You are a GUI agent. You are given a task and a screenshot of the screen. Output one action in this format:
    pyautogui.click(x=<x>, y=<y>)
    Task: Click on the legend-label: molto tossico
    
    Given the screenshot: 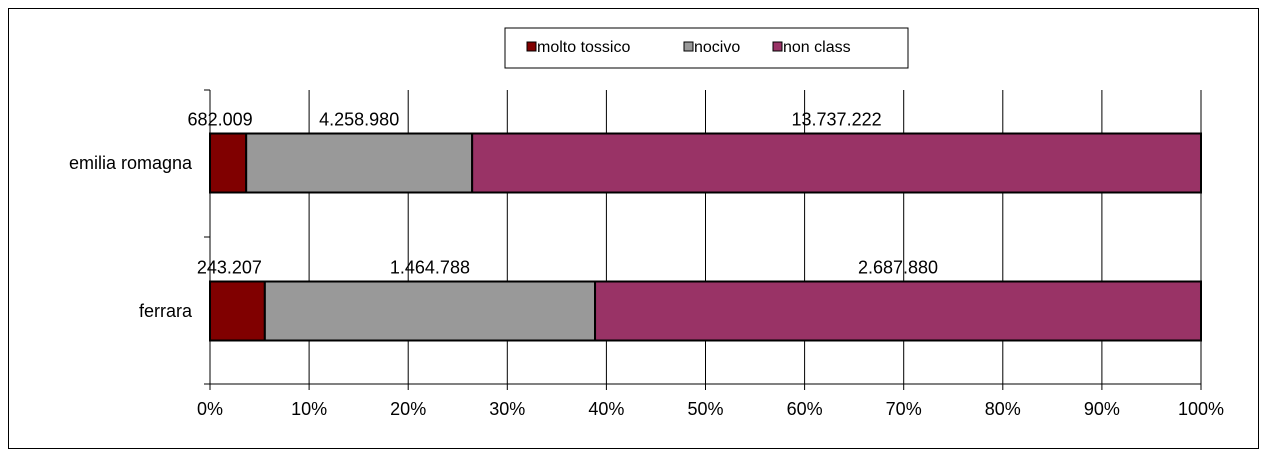 What is the action you would take?
    pyautogui.click(x=583, y=47)
    